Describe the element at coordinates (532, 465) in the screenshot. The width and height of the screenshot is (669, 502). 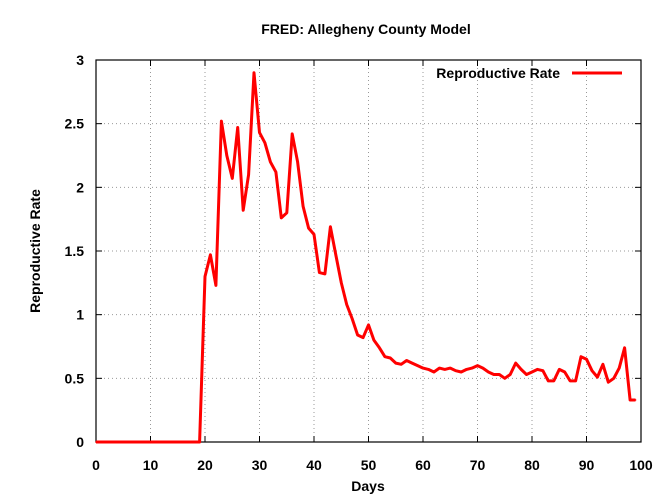
I see `x-tick-label: 80` at that location.